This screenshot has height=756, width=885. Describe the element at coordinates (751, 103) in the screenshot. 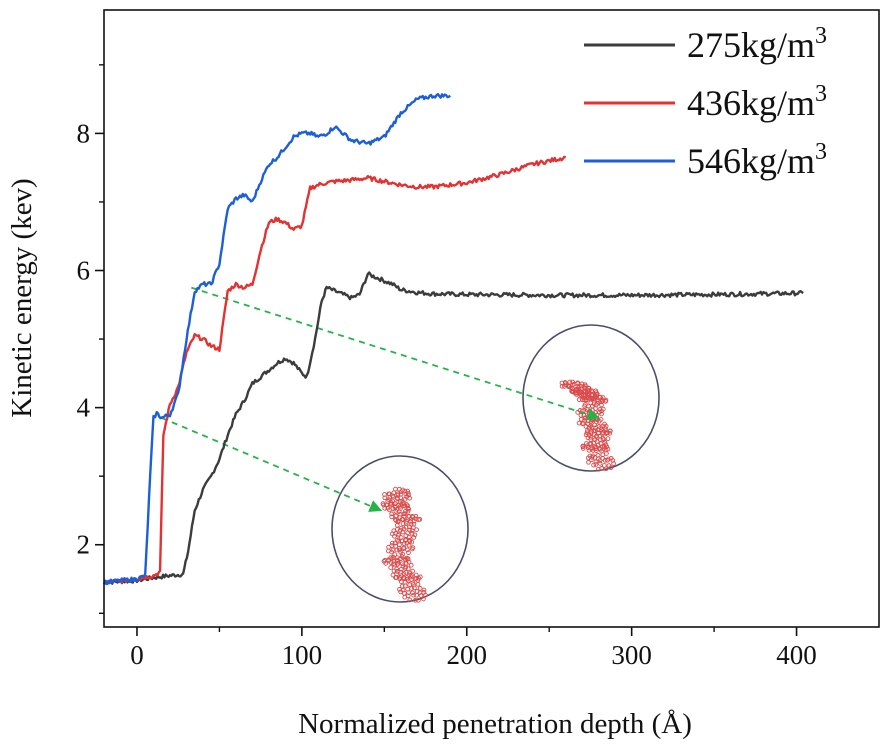

I see `legend-label-text: 436kg/m` at that location.